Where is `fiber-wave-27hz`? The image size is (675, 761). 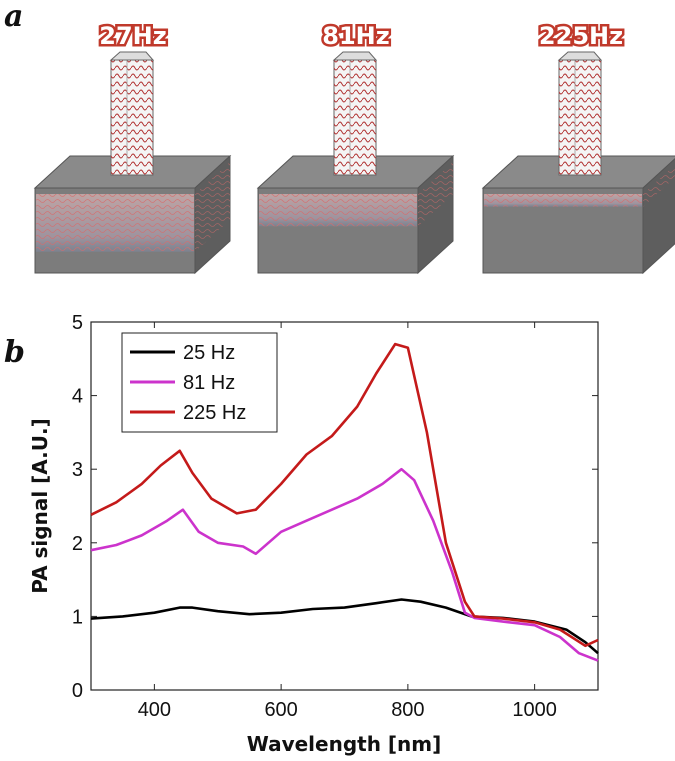 fiber-wave-27hz is located at coordinates (132, 117).